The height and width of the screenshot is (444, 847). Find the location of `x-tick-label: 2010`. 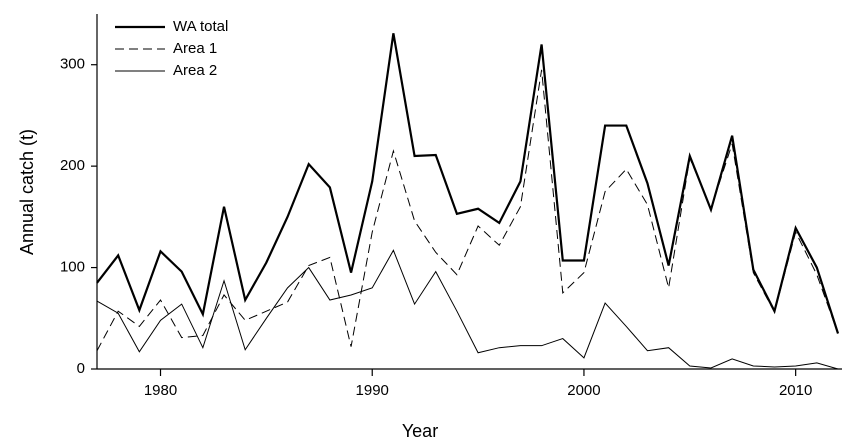

x-tick-label: 2010 is located at coordinates (795, 390).